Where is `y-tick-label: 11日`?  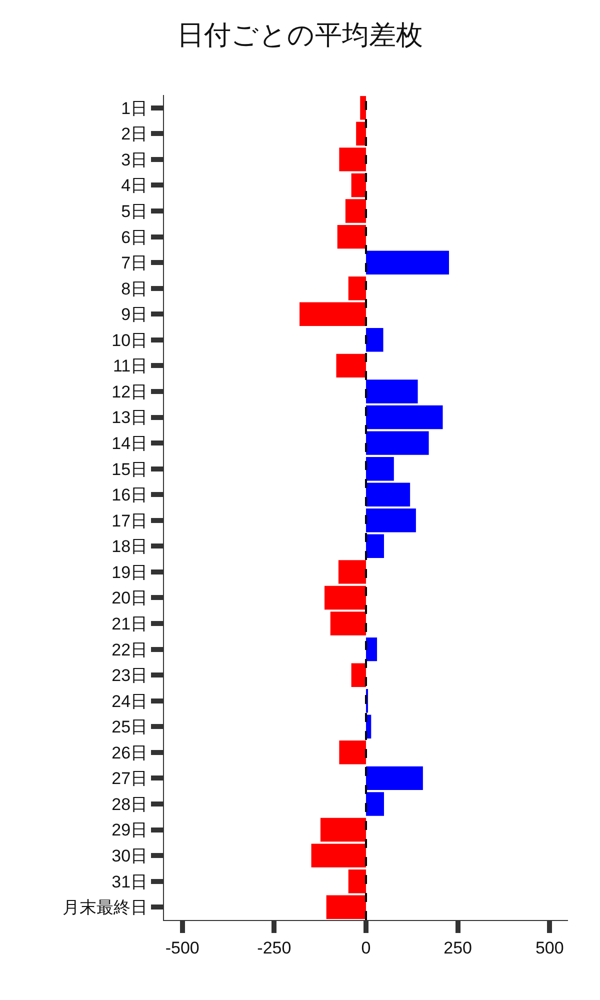
y-tick-label: 11日 is located at coordinates (130, 366).